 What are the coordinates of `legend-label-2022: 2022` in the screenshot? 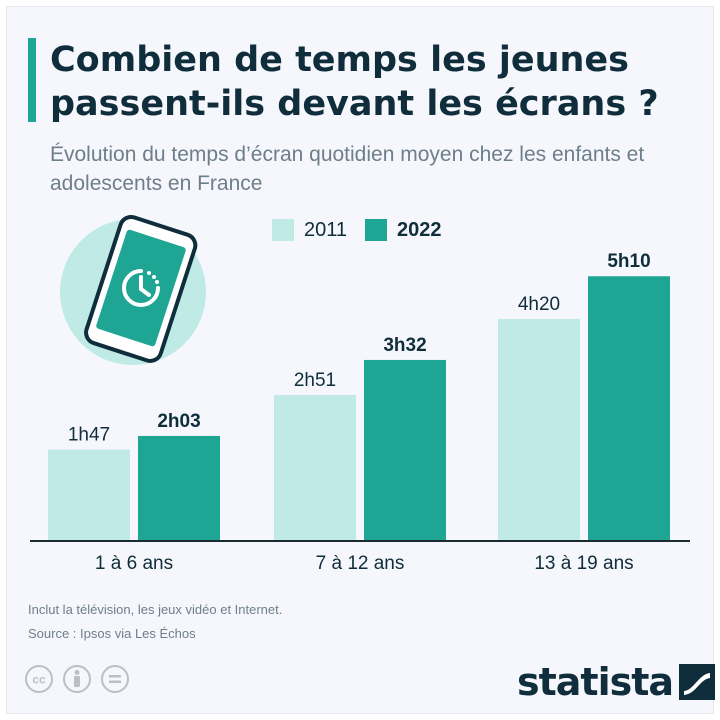 It's located at (419, 229).